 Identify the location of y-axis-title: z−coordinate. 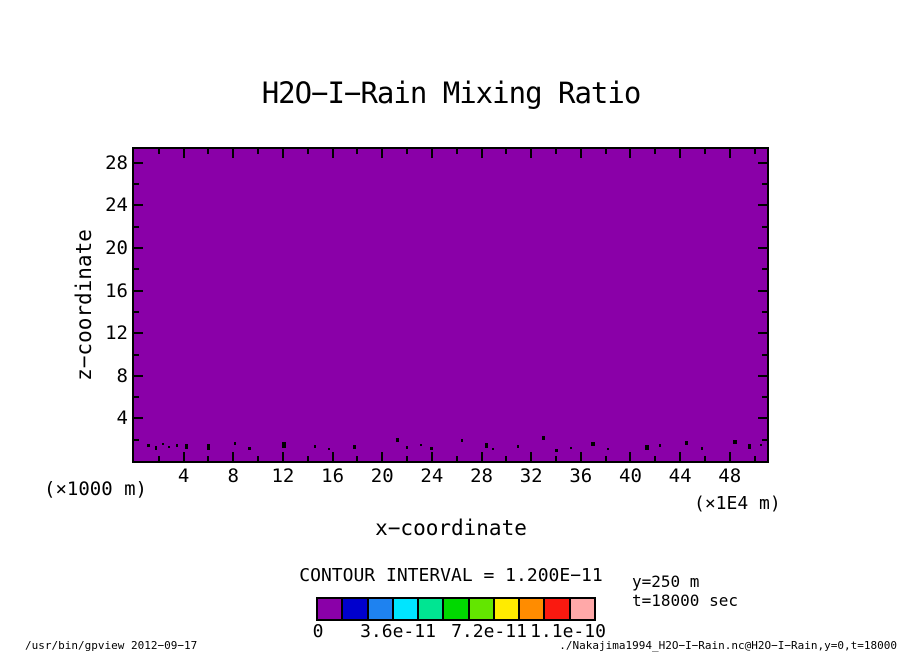
(84, 305).